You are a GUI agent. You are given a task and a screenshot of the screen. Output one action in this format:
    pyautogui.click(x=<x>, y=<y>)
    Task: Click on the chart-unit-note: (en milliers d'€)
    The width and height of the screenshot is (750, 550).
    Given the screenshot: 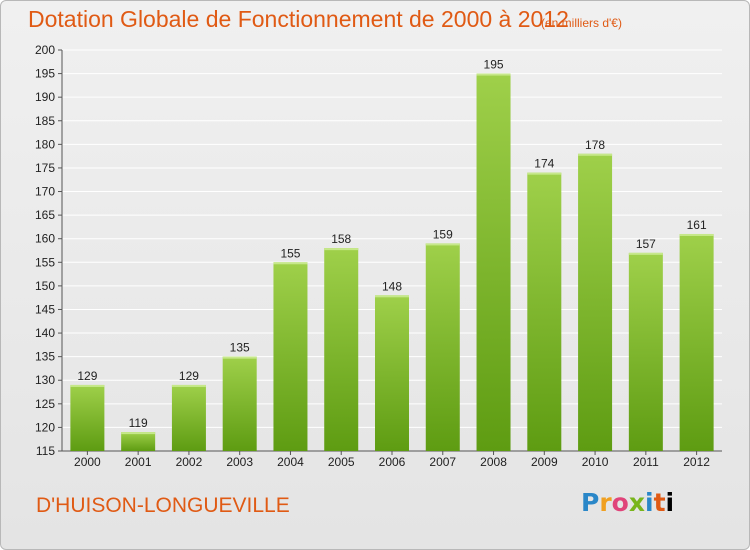 What is the action you would take?
    pyautogui.click(x=581, y=23)
    